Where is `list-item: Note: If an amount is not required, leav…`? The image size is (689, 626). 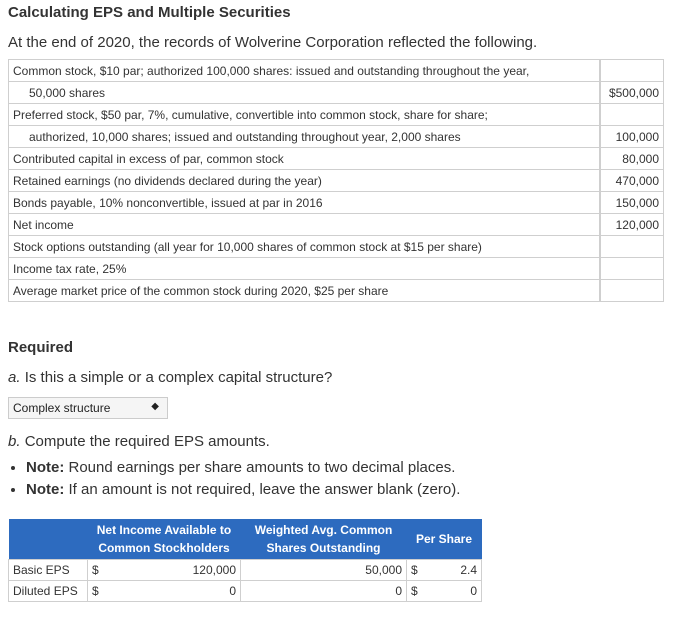
list-item: Note: If an amount is not required, leav… is located at coordinates (243, 489).